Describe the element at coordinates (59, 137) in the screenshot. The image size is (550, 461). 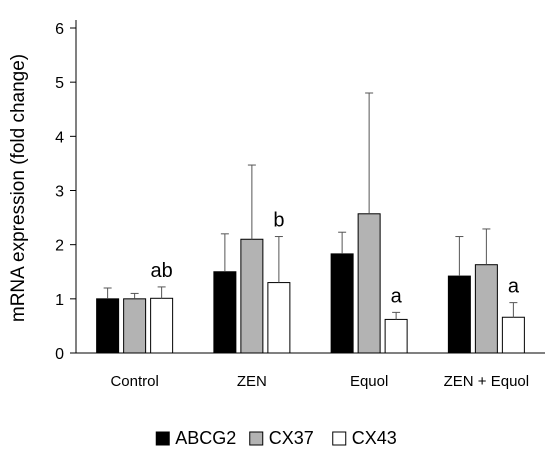
I see `y-tick-label: 4` at that location.